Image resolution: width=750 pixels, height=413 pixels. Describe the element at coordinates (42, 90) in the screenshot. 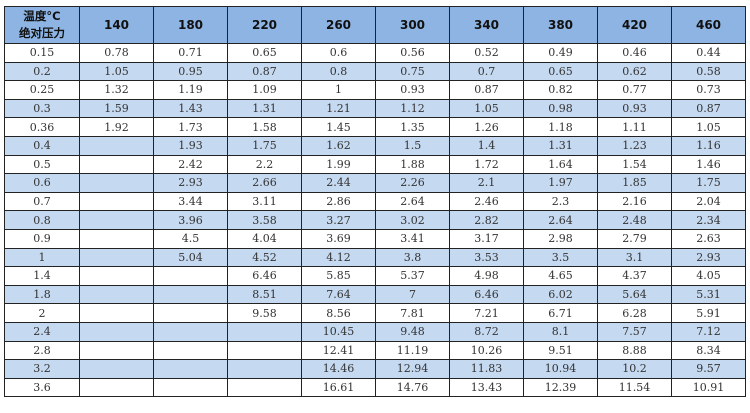

I see `pressure-cell: 0.25` at that location.